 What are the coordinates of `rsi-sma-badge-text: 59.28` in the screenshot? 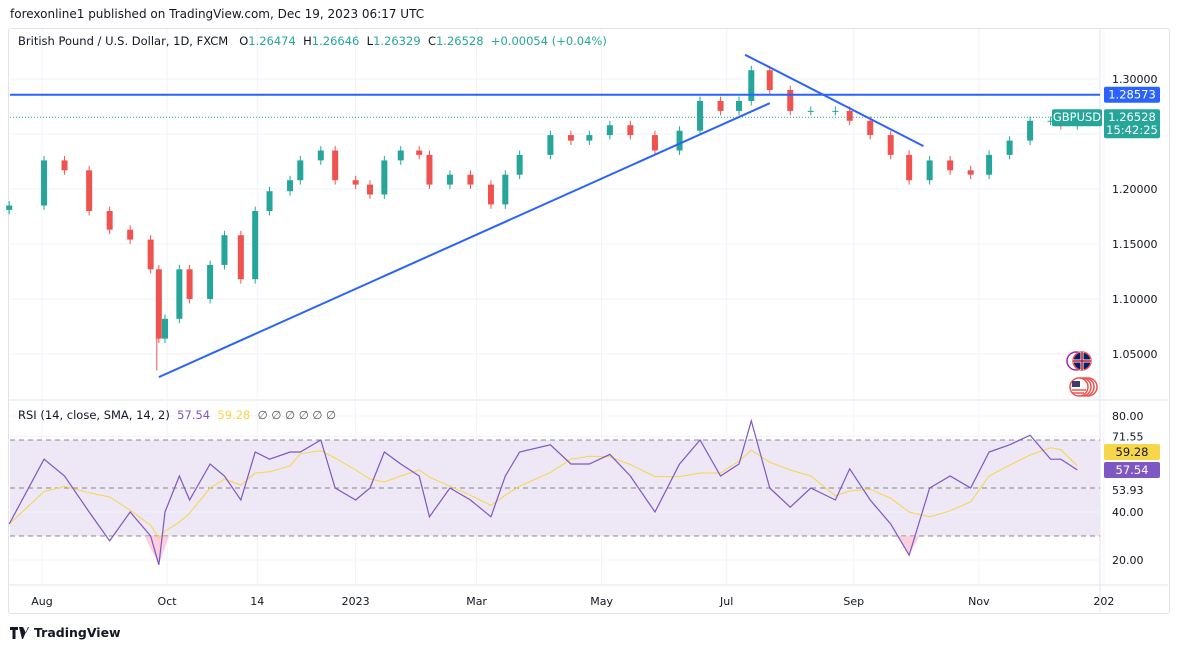 It's located at (1132, 452).